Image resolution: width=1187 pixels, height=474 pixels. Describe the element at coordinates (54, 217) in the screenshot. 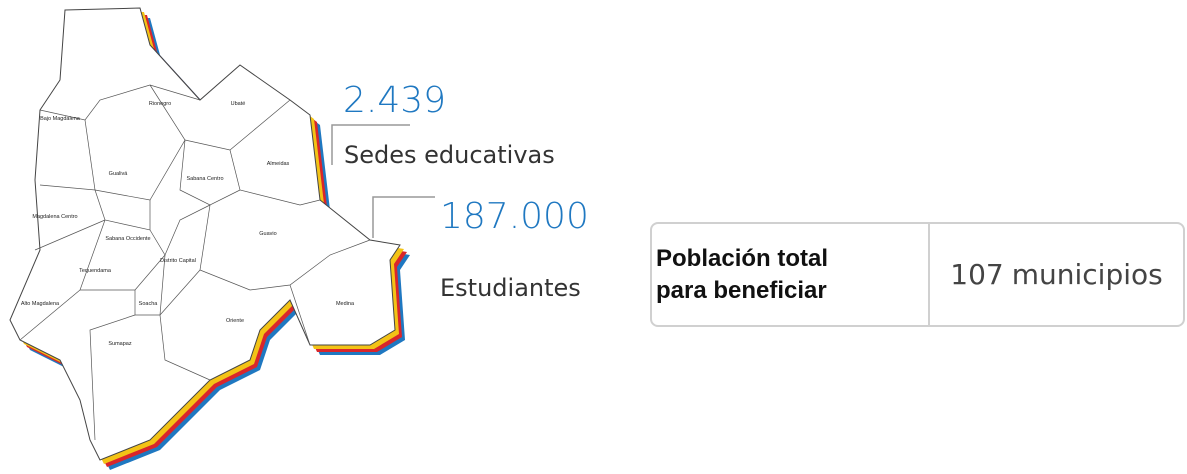

I see `region-label: Magdalena Centro` at that location.